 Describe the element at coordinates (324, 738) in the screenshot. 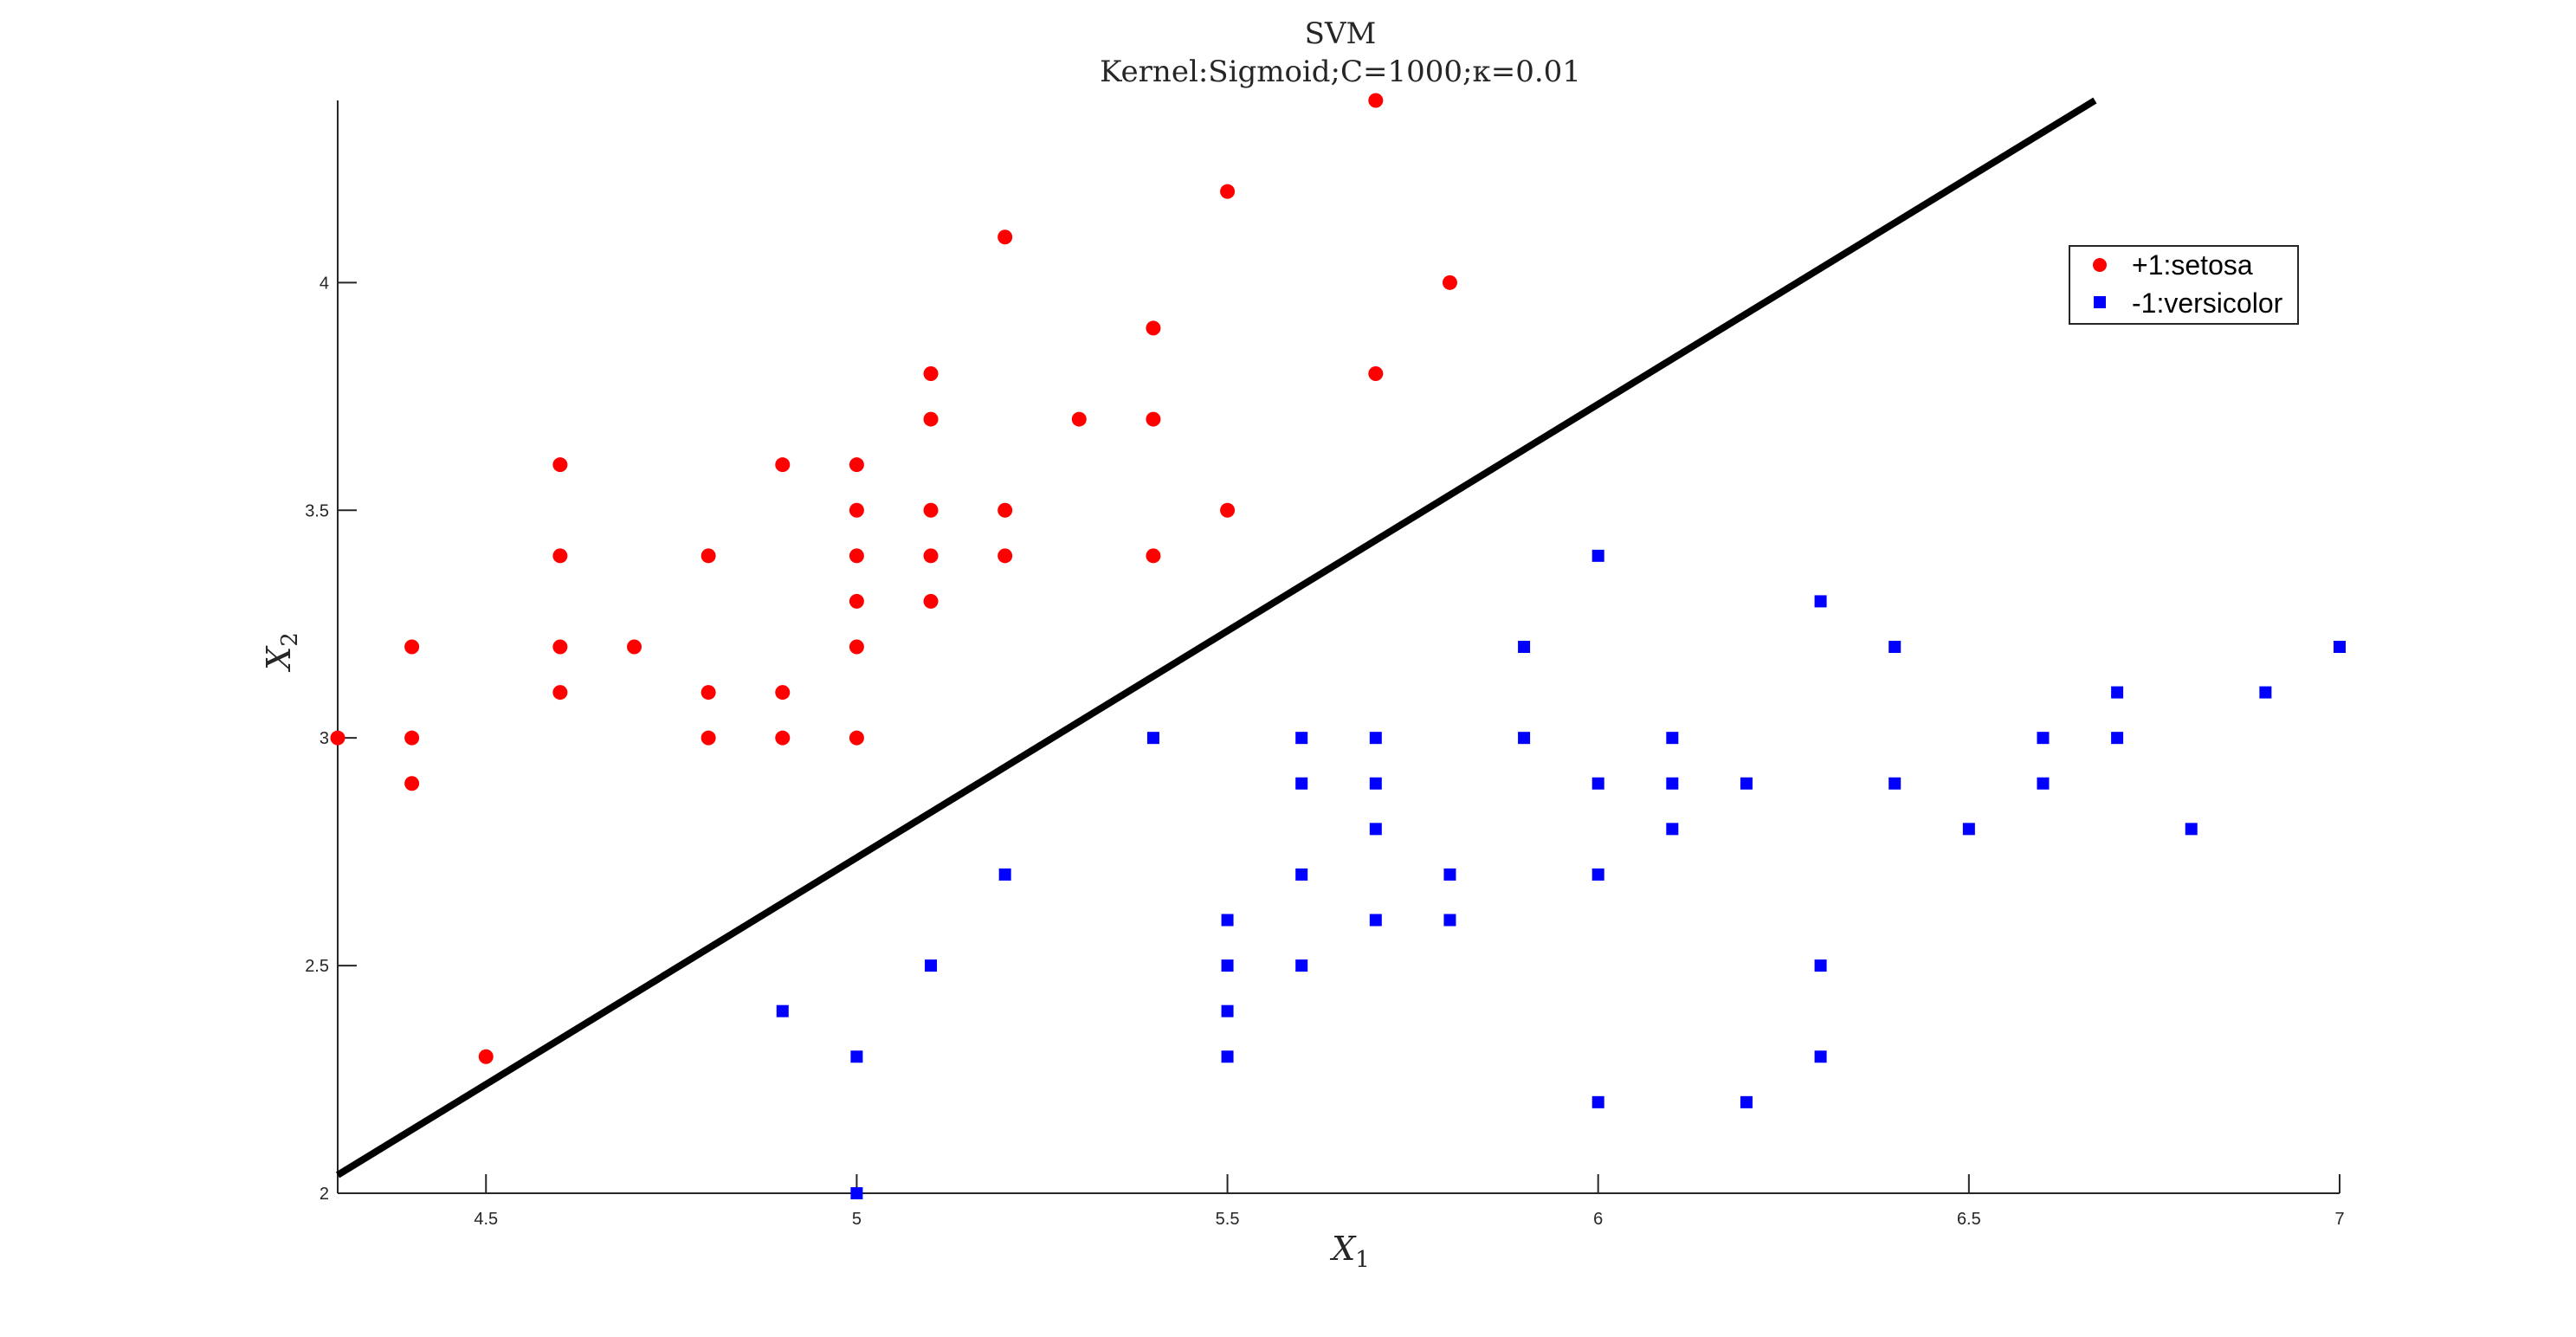

I see `y-tick-label: 3` at that location.